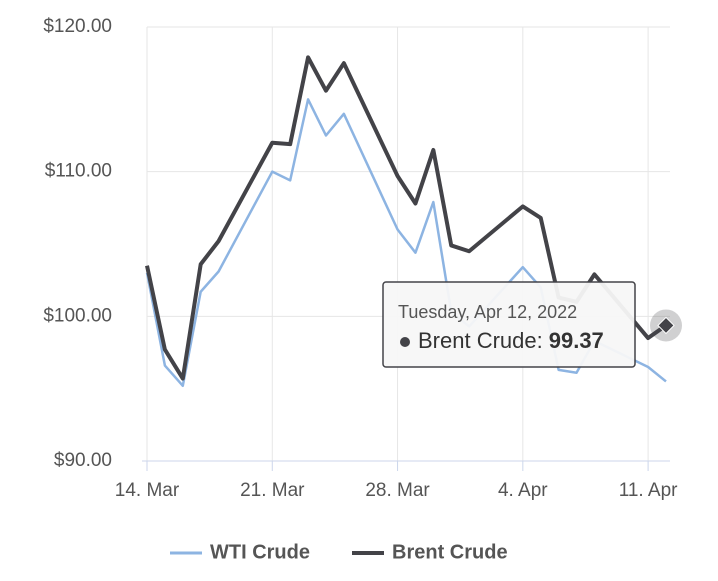 This screenshot has width=718, height=581. I want to click on tooltip: Tuesday, Apr 12, 2022 Brent Crude: 99.37, so click(509, 324).